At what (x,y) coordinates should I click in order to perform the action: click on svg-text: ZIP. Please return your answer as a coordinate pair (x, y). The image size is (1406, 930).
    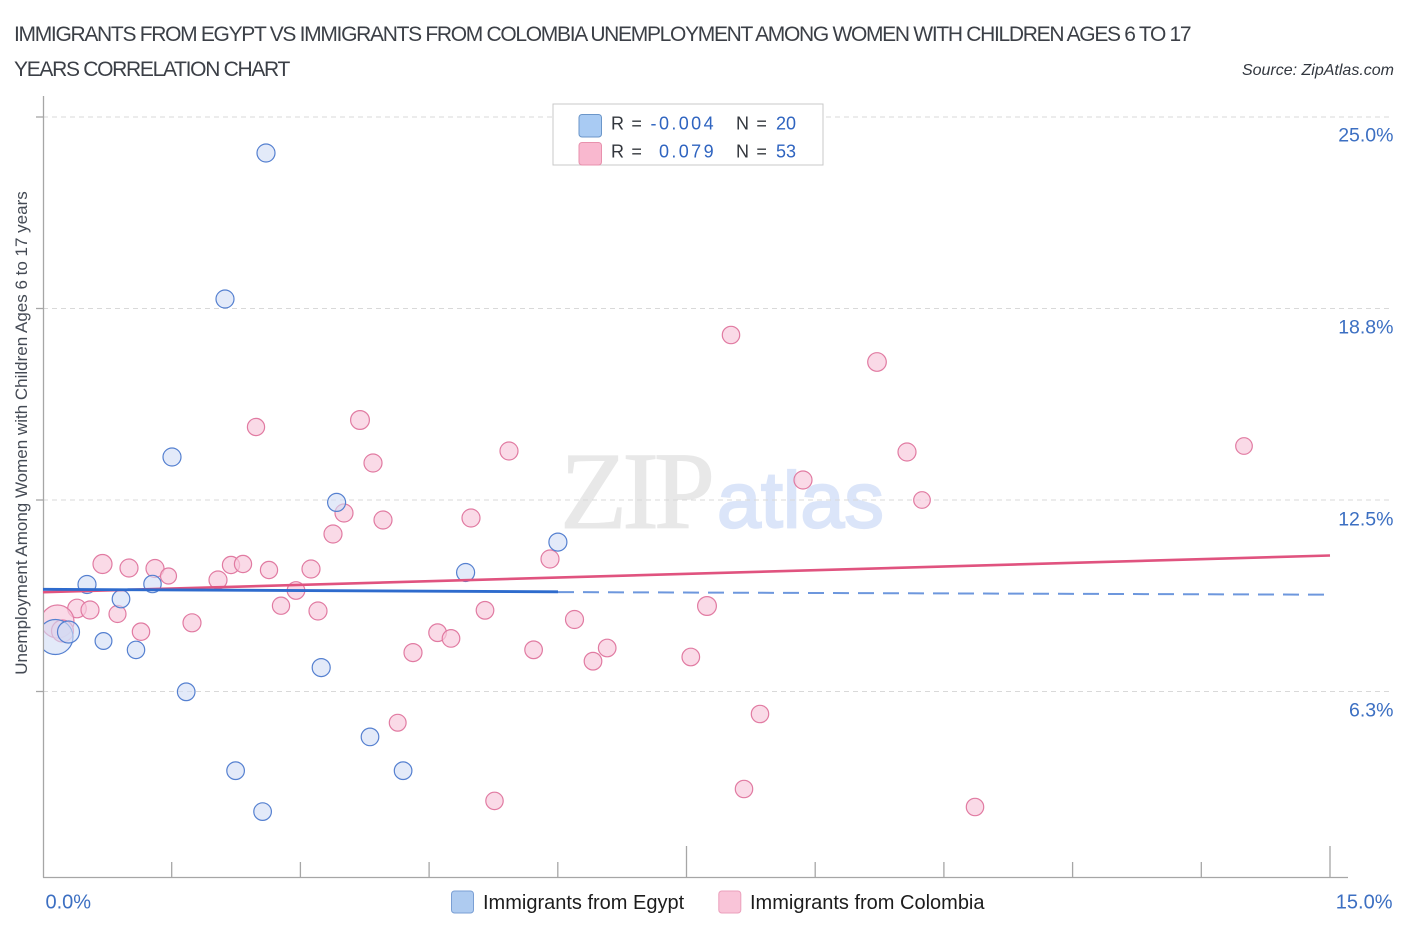
    Looking at the image, I should click on (635, 491).